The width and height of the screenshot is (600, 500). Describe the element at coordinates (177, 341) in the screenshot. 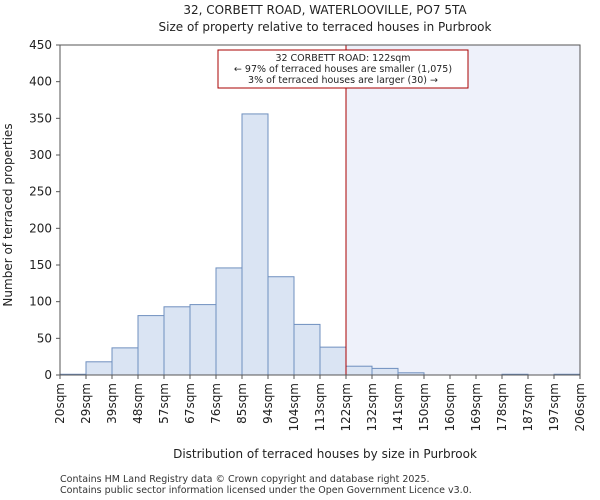

I see `bar-57sqm` at that location.